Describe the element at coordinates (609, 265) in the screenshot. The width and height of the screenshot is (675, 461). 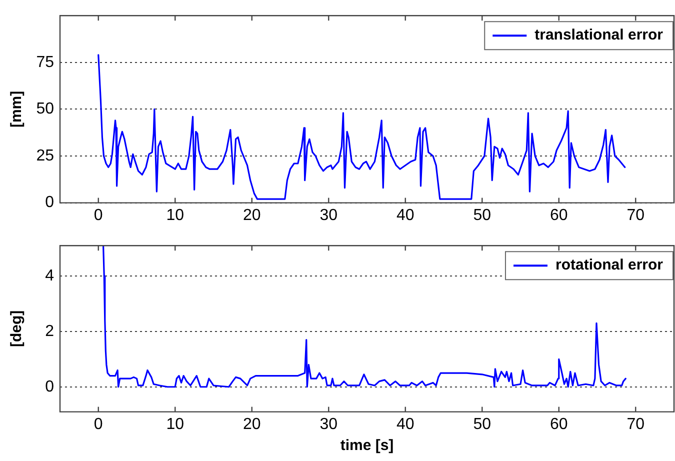
I see `legend-label: rotational error` at that location.